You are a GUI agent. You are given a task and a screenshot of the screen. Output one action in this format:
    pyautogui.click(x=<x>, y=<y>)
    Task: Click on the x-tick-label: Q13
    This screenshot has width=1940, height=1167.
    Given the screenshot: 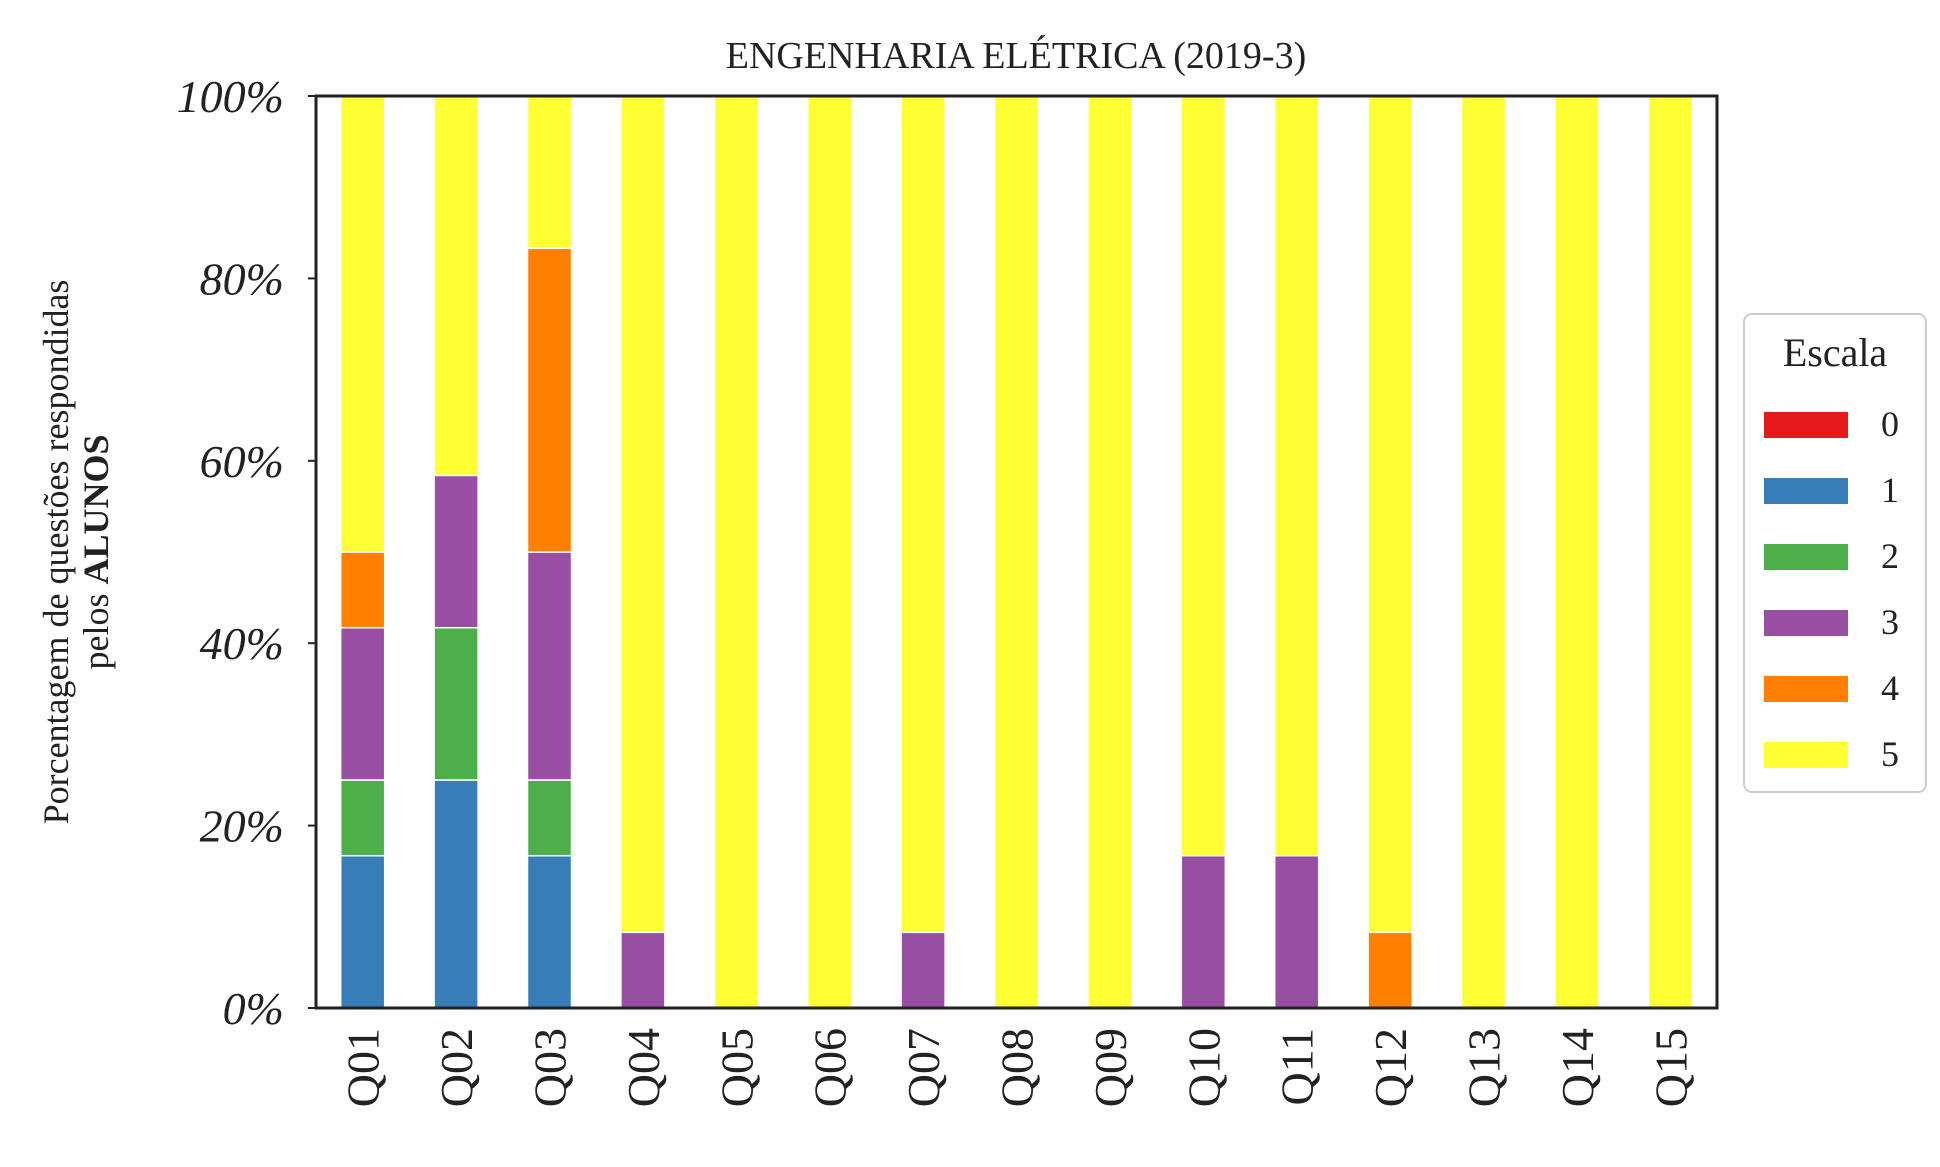 What is the action you would take?
    pyautogui.click(x=1484, y=1067)
    